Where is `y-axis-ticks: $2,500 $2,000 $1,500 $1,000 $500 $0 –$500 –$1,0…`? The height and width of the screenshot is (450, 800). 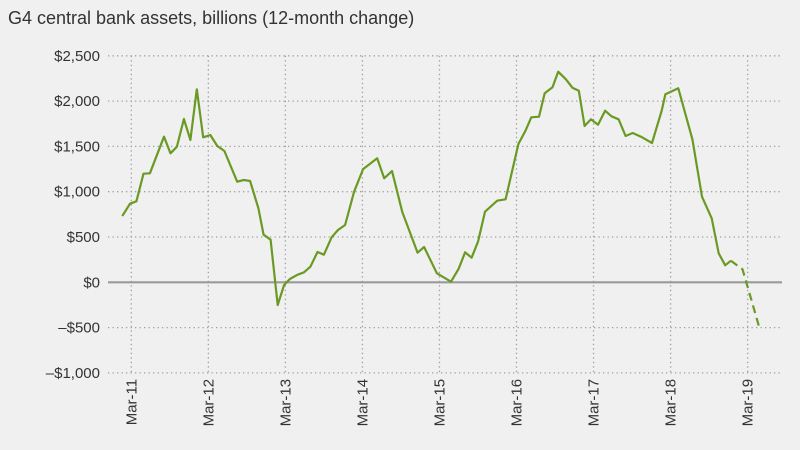 y-axis-ticks: $2,500 $2,000 $1,500 $1,000 $500 $0 –$500 –$1,0… is located at coordinates (73, 215).